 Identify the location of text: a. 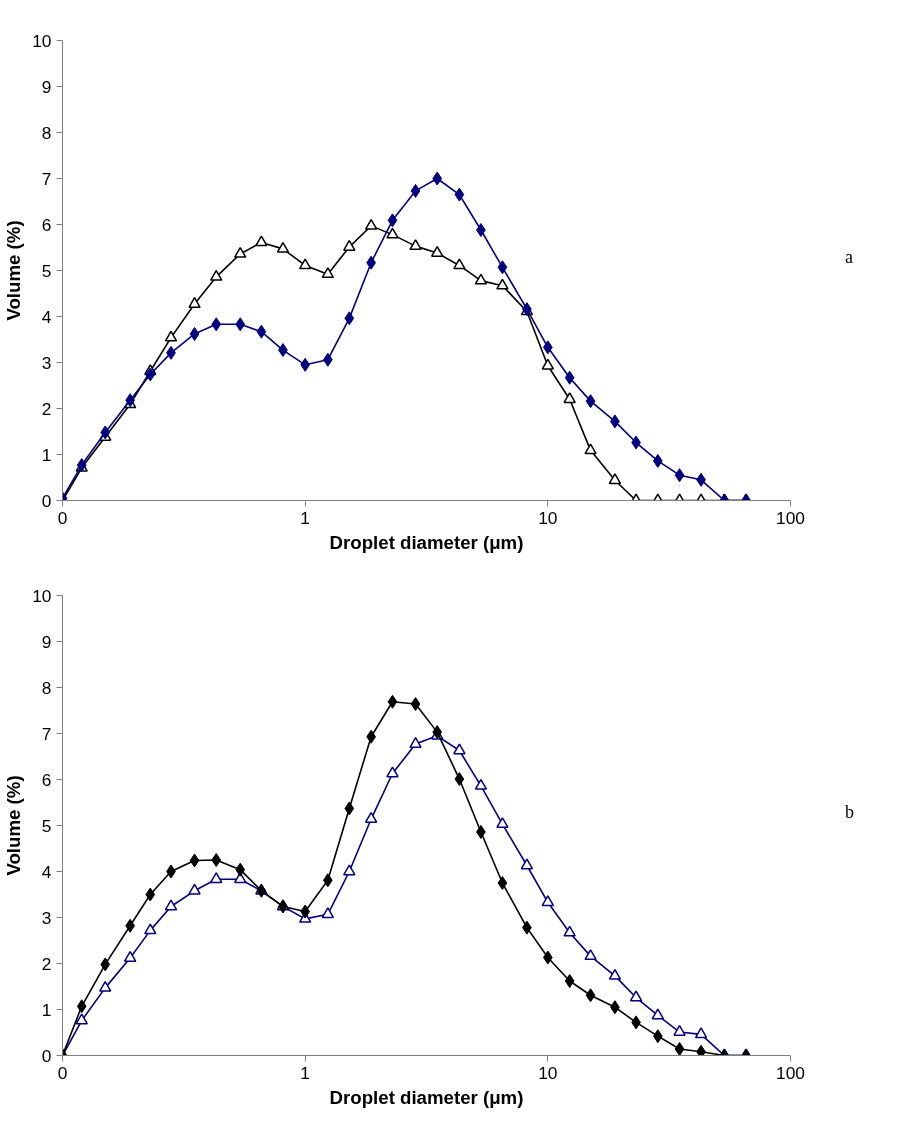
(849, 257).